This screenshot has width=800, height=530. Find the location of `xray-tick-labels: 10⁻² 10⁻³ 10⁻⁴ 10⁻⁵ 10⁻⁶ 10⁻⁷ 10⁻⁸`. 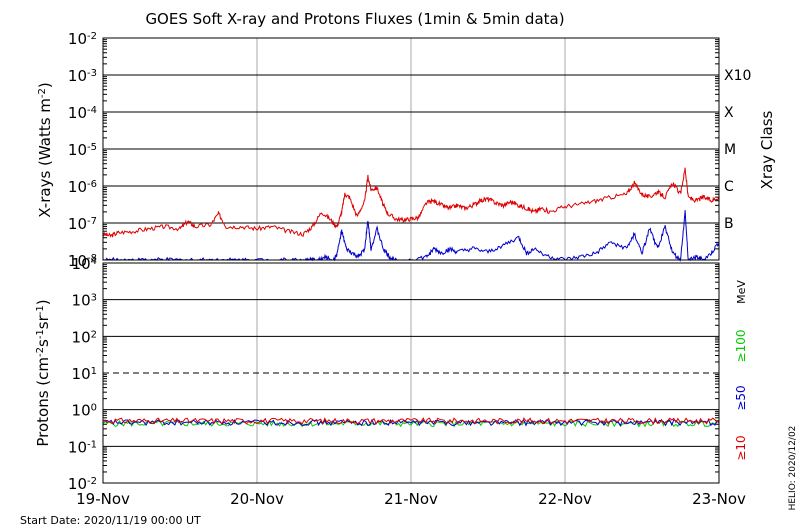

xray-tick-labels: 10⁻² 10⁻³ 10⁻⁴ 10⁻⁵ 10⁻⁶ 10⁻⁷ 10⁻⁸ is located at coordinates (82, 150).